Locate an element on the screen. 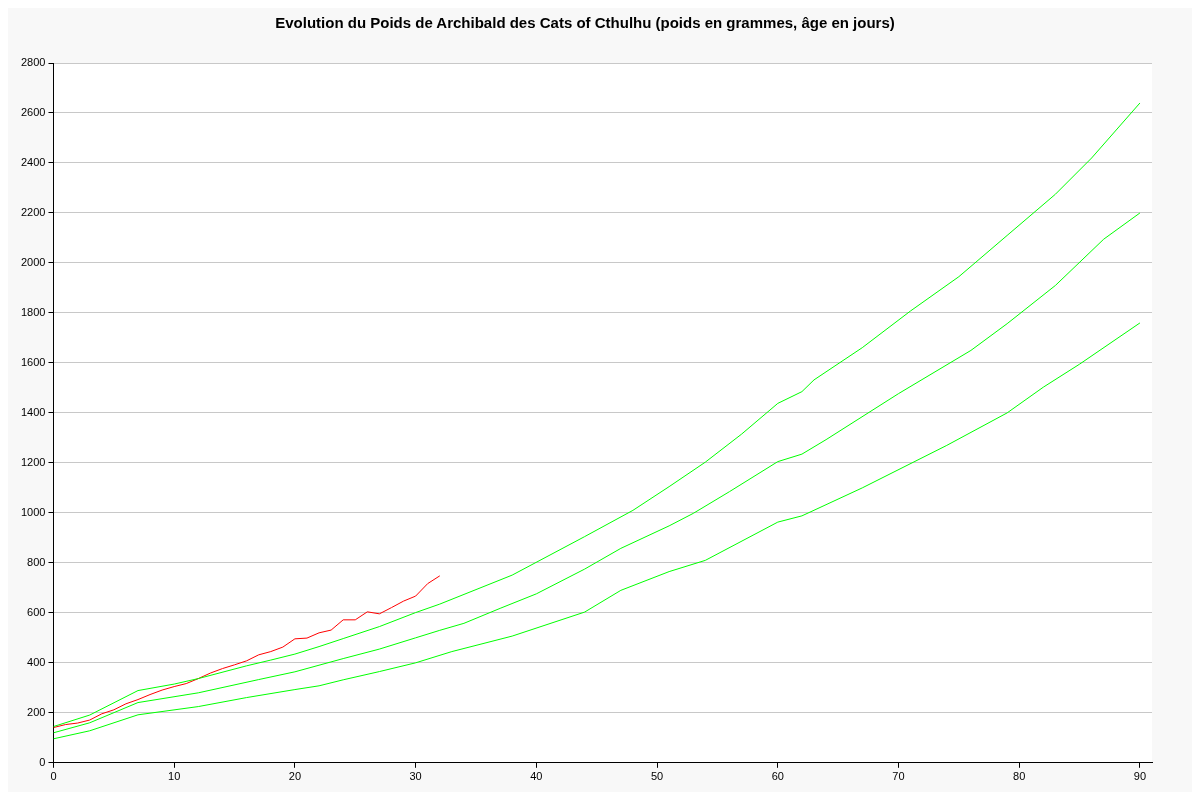 The width and height of the screenshot is (1200, 800). x-tick-label: 20 is located at coordinates (295, 776).